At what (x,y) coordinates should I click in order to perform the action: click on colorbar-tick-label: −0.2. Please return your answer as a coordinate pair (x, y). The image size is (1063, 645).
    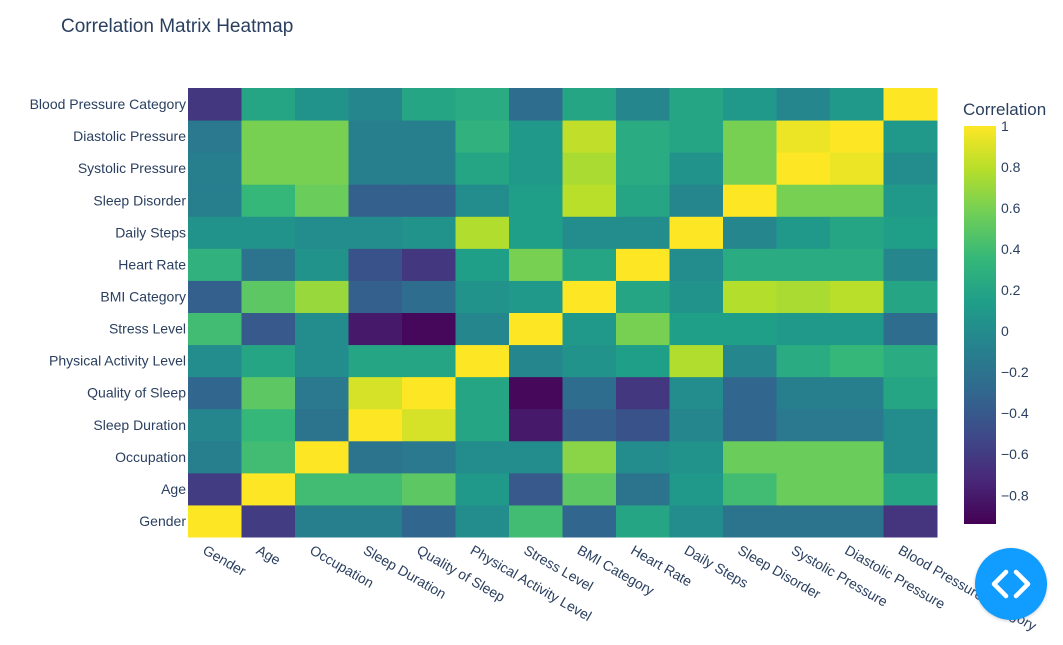
    Looking at the image, I should click on (1015, 372).